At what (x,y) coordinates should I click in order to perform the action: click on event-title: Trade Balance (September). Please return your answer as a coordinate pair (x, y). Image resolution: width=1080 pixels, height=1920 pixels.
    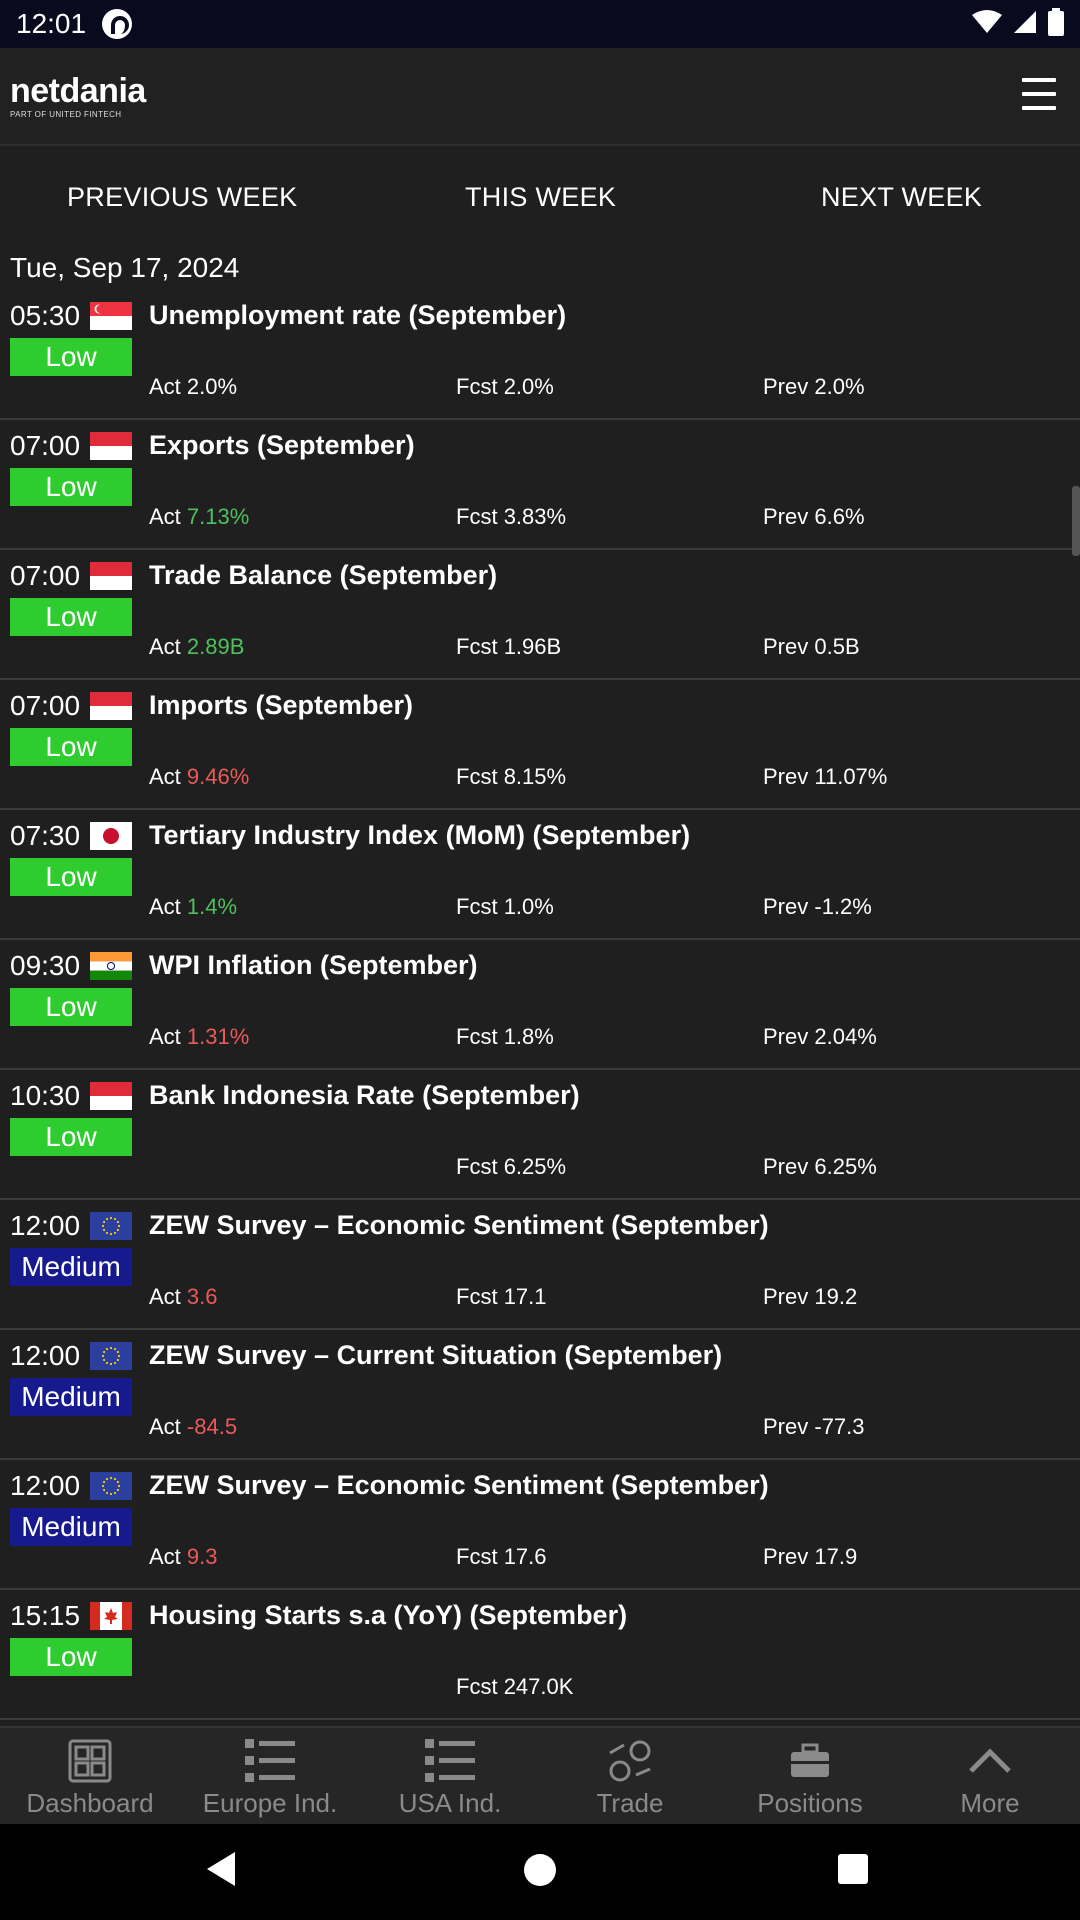
    Looking at the image, I should click on (323, 575).